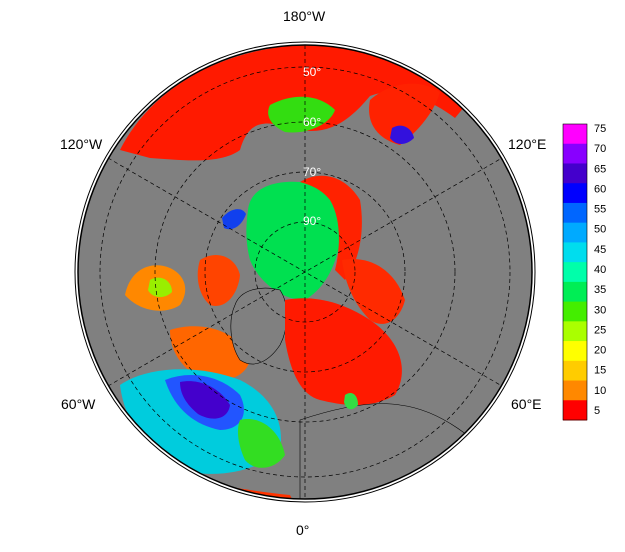 The width and height of the screenshot is (625, 552). I want to click on okhotsk-sea, so click(404, 114).